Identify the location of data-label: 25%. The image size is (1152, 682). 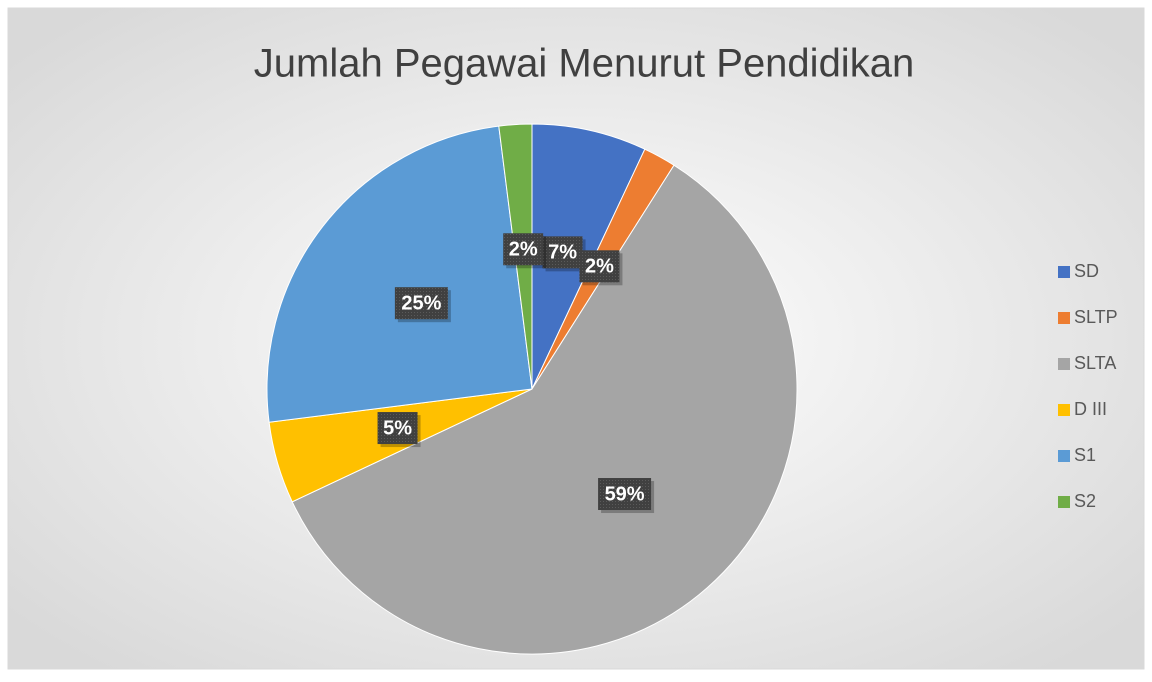
(421, 303).